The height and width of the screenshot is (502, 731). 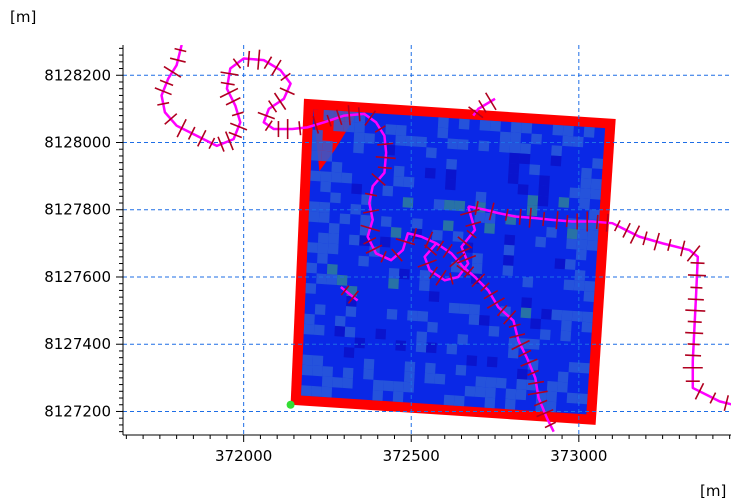 What do you see at coordinates (77, 75) in the screenshot?
I see `y-tick-label: 8128200` at bounding box center [77, 75].